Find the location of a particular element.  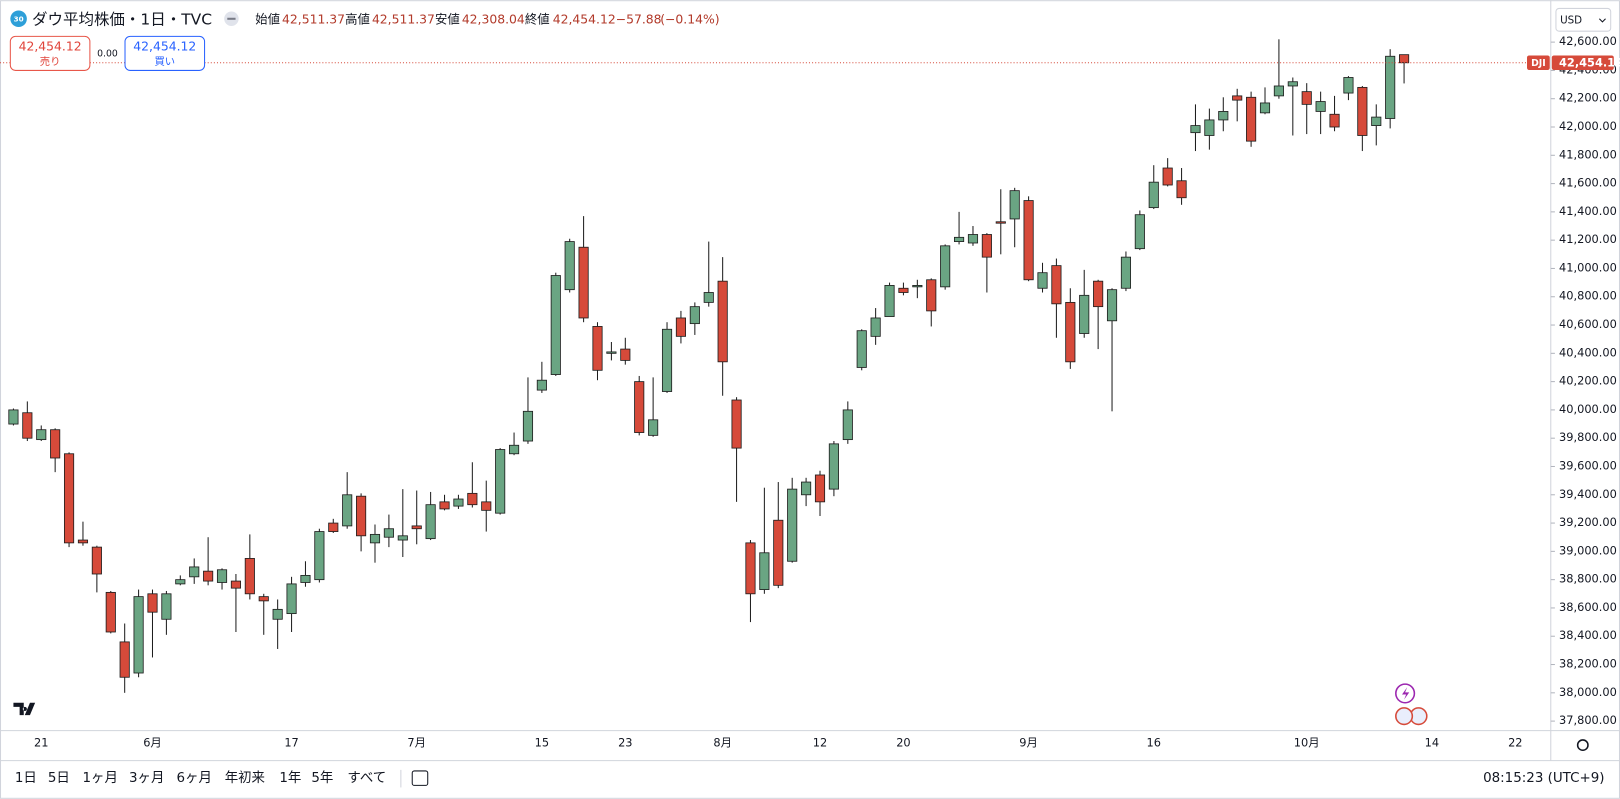

range-button: 5年 is located at coordinates (322, 778).